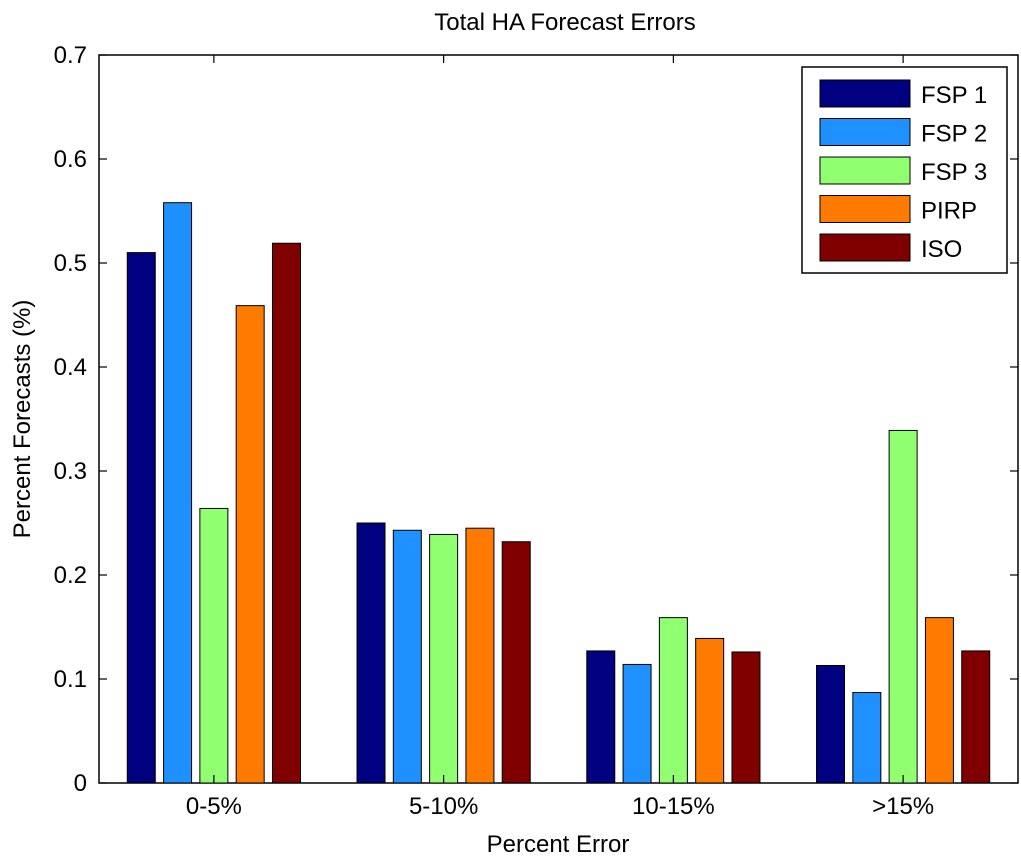 The height and width of the screenshot is (861, 1021). I want to click on legend-label: FSP 2, so click(954, 134).